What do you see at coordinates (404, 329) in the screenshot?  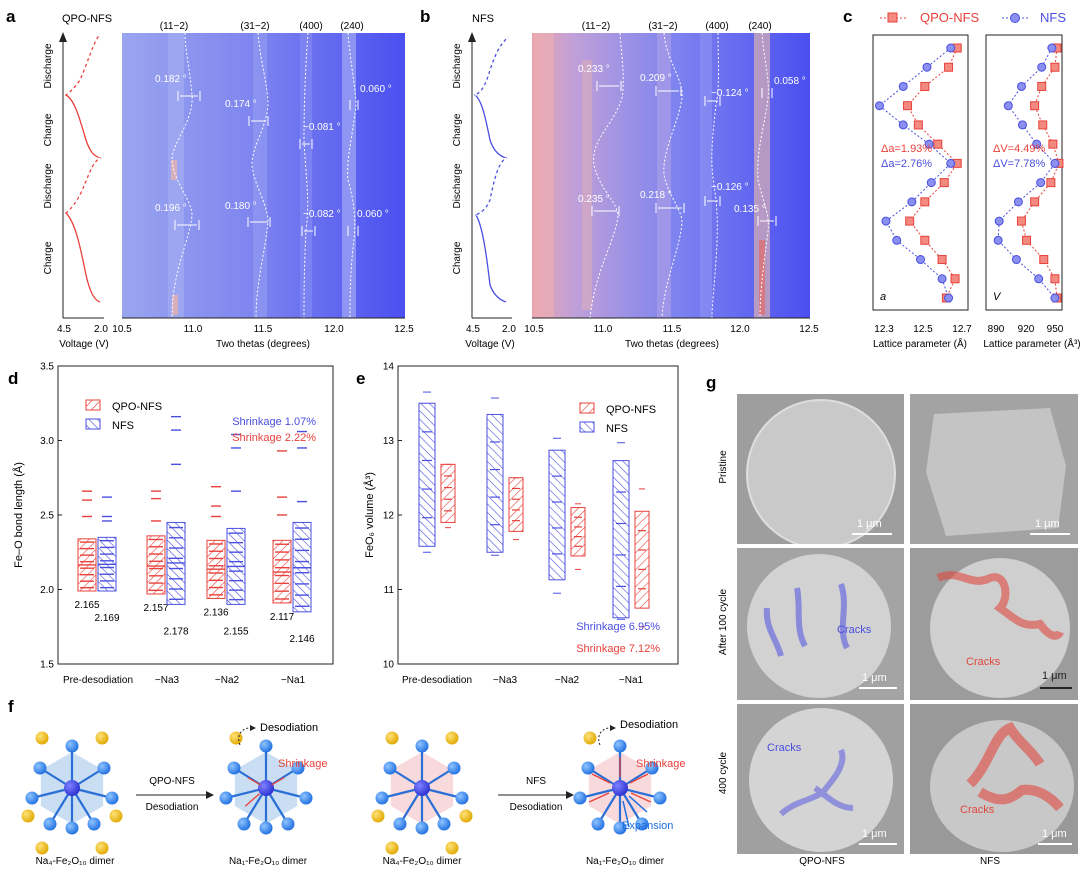 I see `tick-label: 12.5` at bounding box center [404, 329].